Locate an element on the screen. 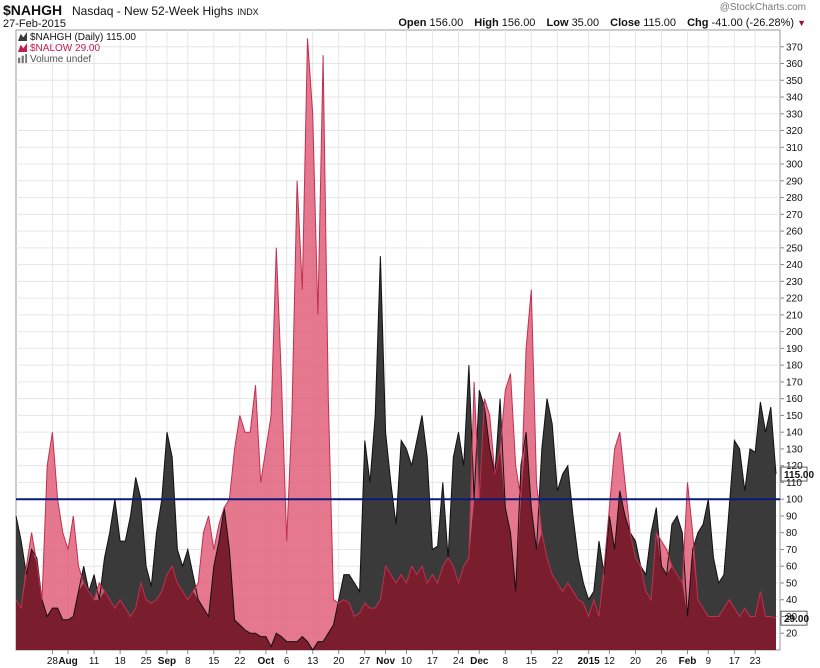 Image resolution: width=820 pixels, height=668 pixels. high-value: 156.00 is located at coordinates (518, 23).